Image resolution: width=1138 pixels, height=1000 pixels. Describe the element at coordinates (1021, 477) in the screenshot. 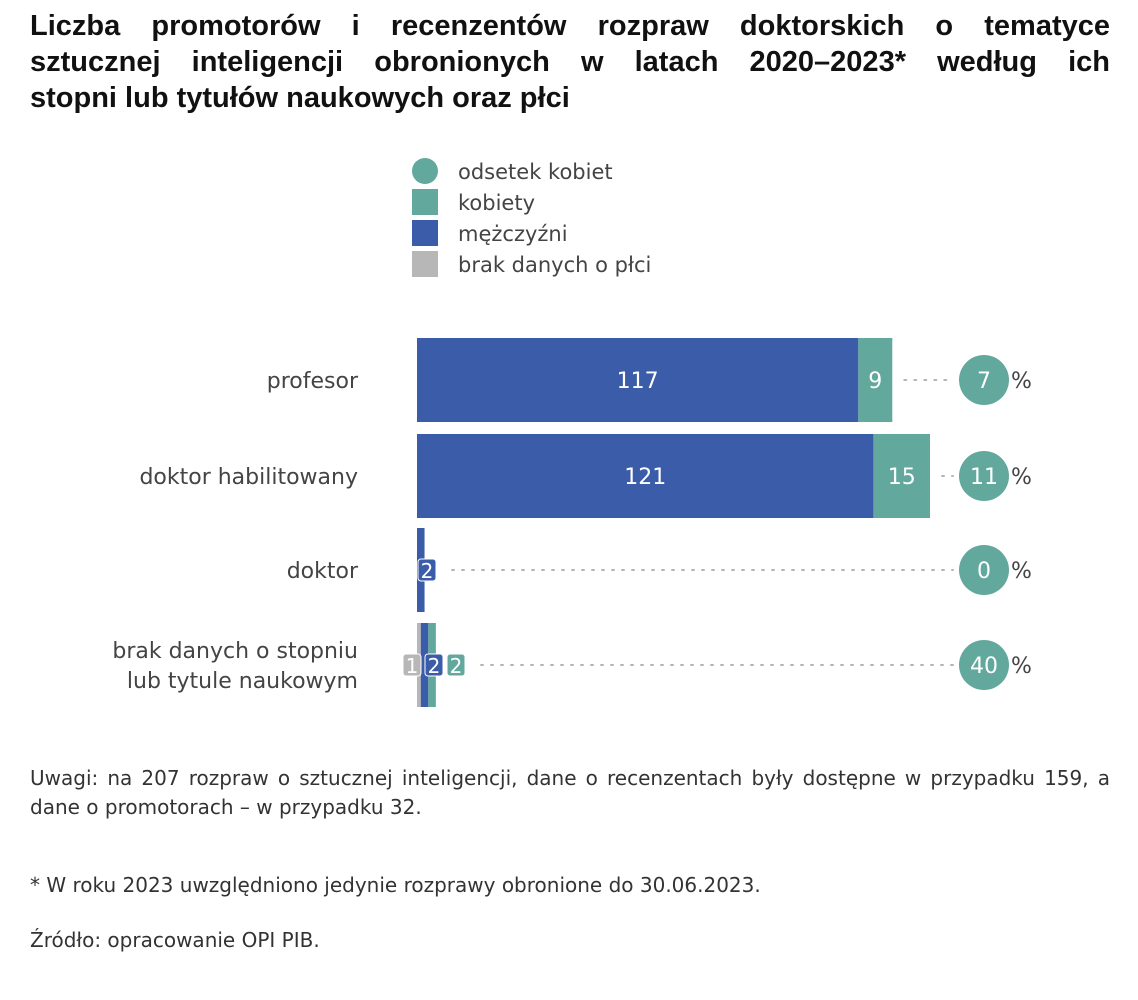

I see `percent-sign-1: %` at that location.